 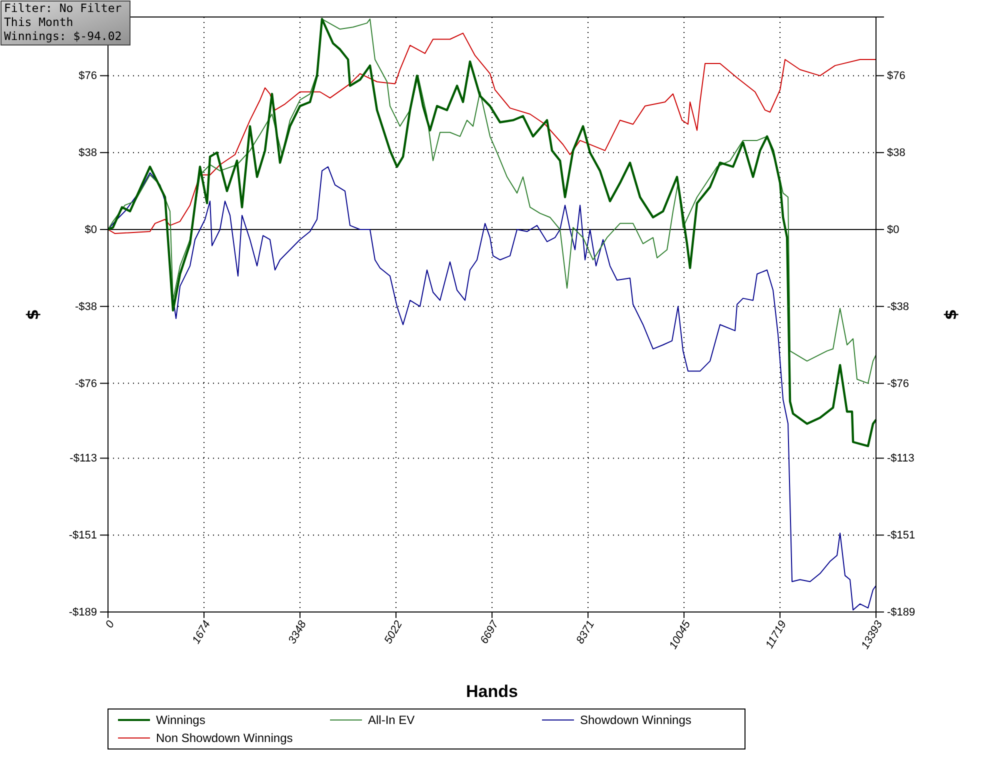 I want to click on y2-tick-label: -$76, so click(x=898, y=384).